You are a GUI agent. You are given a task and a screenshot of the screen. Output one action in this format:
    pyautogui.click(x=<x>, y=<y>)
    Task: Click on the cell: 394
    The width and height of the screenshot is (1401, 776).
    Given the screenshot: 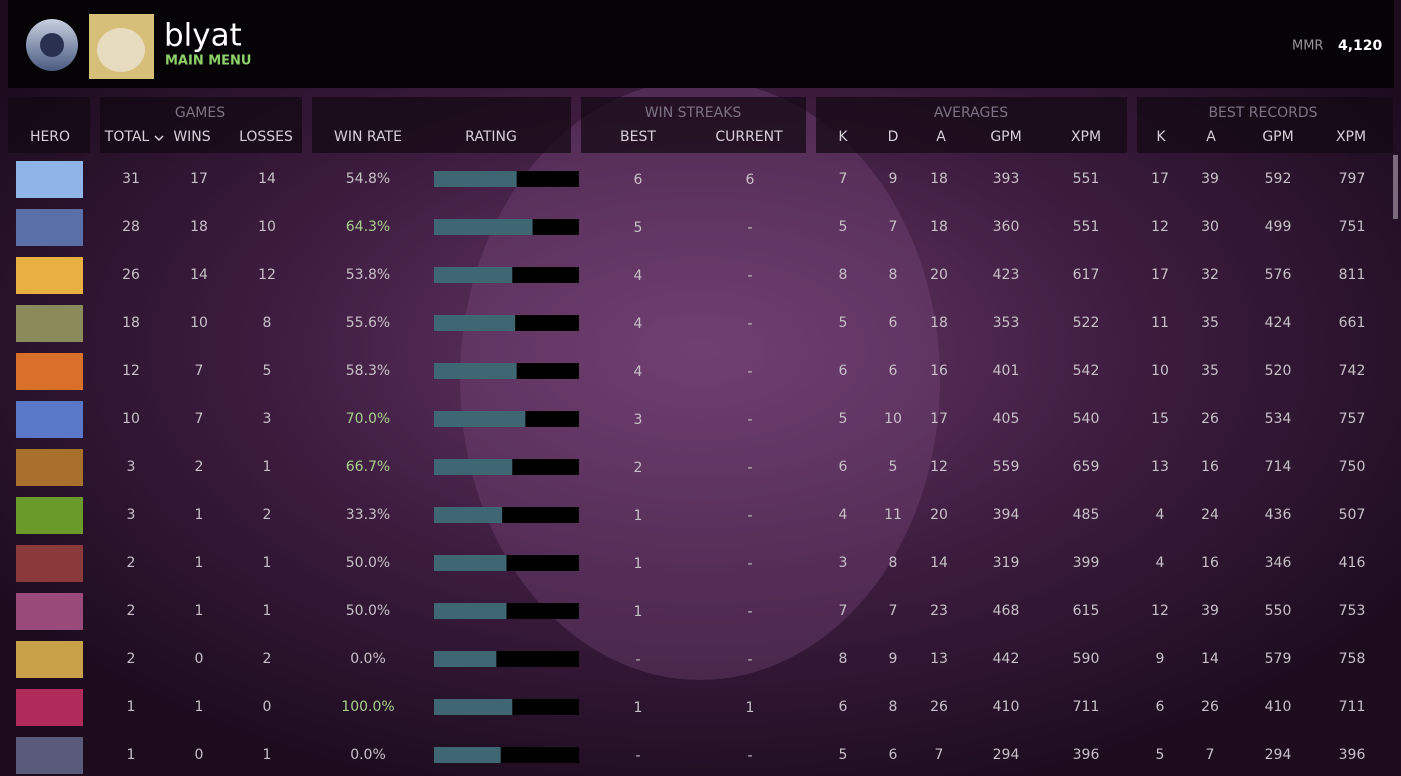 What is the action you would take?
    pyautogui.click(x=1006, y=515)
    